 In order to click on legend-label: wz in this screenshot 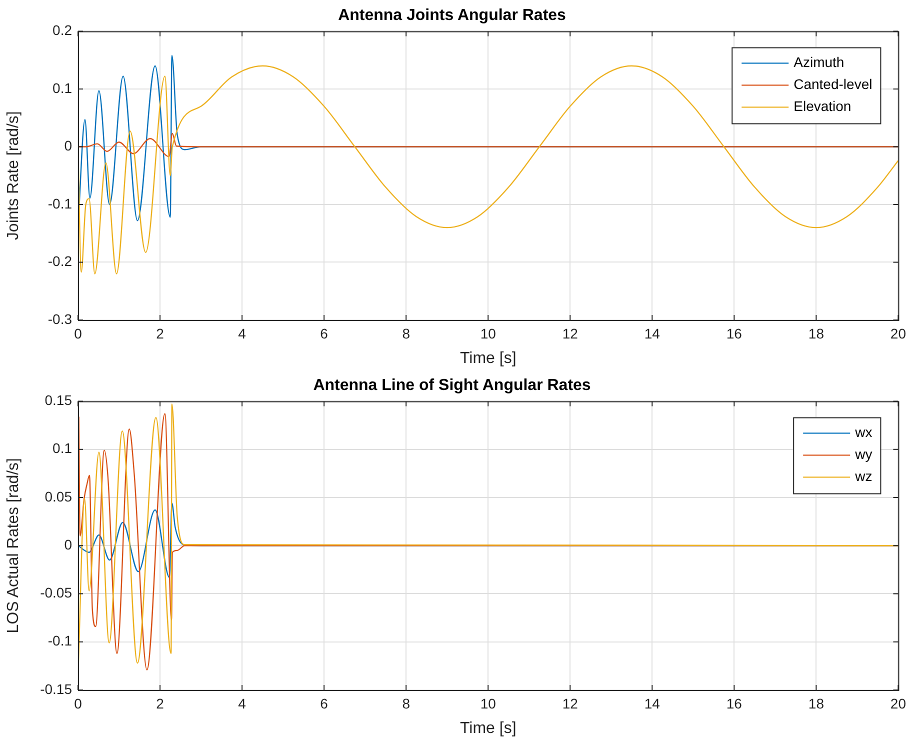, I will do `click(863, 476)`.